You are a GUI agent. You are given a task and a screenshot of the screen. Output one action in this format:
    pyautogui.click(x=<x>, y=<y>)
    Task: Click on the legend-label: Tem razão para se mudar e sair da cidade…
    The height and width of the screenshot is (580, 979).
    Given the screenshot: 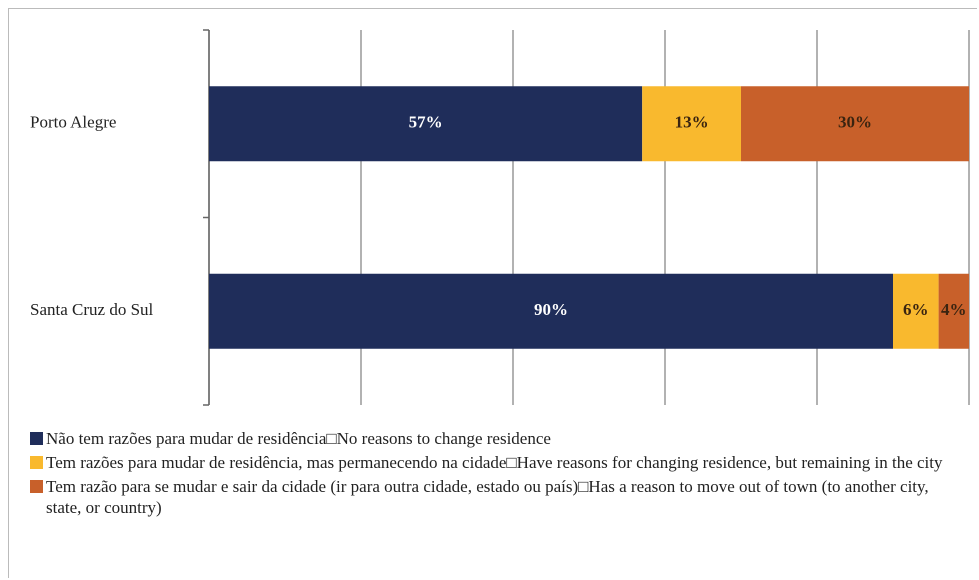 What is the action you would take?
    pyautogui.click(x=487, y=497)
    